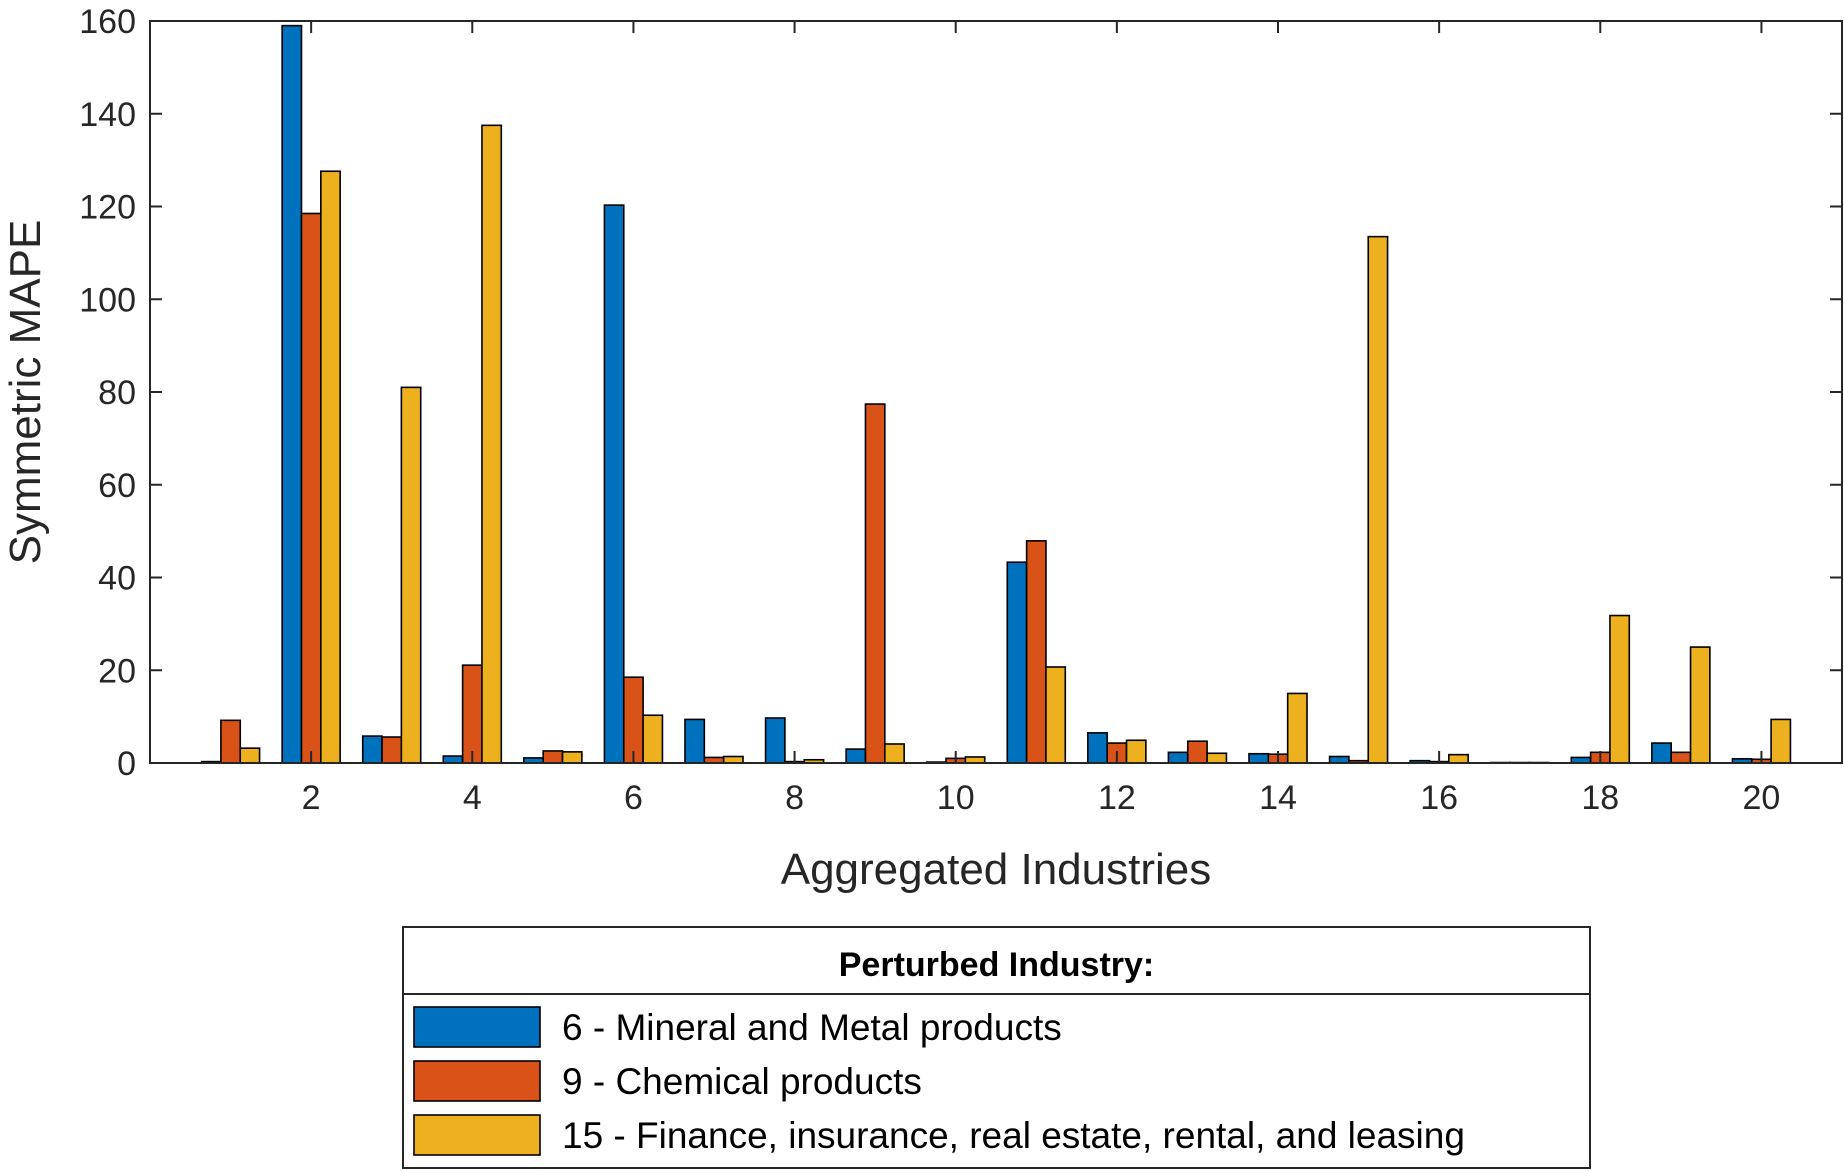  I want to click on y-tick-label: 120, so click(107, 208).